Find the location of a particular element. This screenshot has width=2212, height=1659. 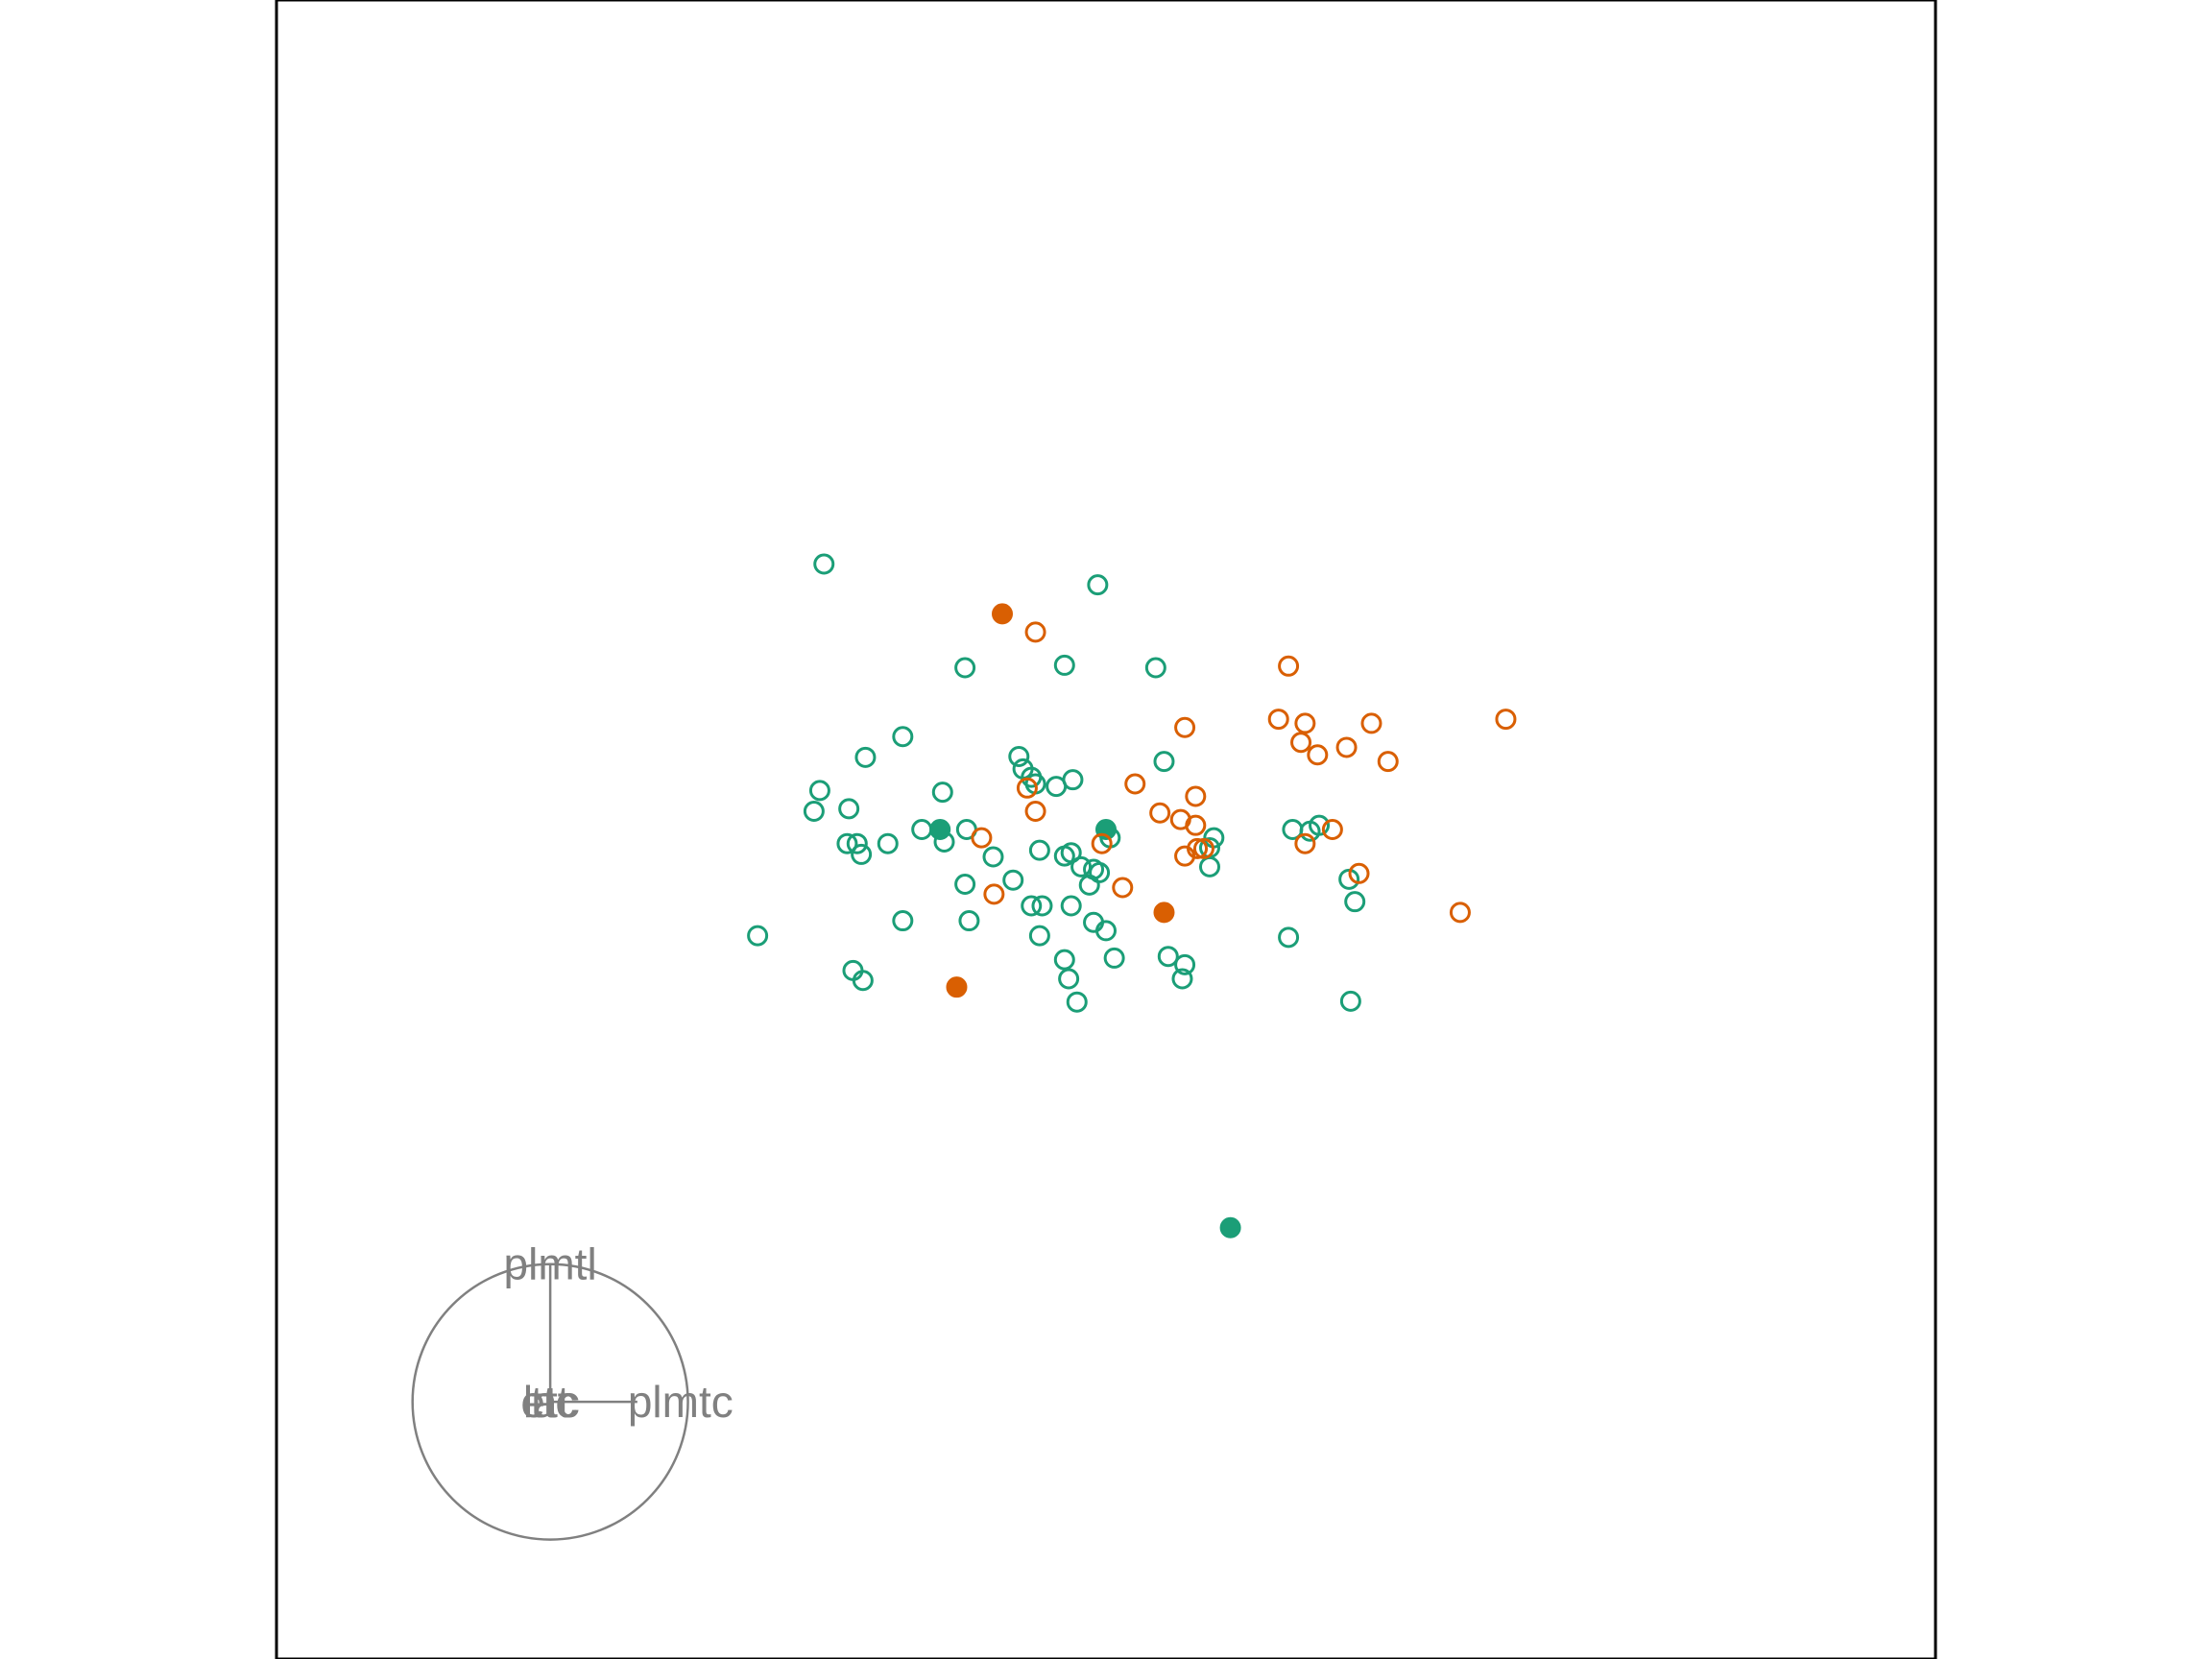

biplot-center-label: lat is located at coordinates (546, 1402).